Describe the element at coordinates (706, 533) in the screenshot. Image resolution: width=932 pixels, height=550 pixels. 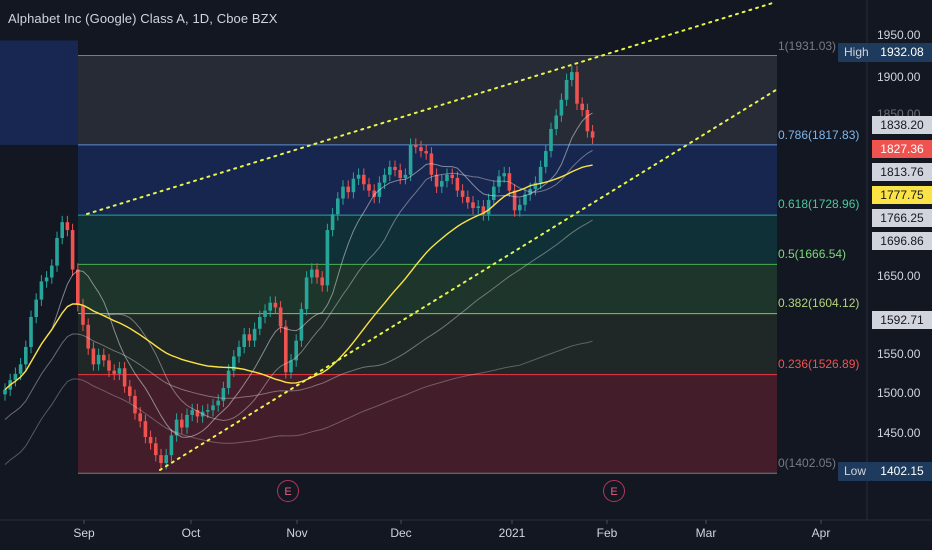
I see `time-label: Mar` at that location.